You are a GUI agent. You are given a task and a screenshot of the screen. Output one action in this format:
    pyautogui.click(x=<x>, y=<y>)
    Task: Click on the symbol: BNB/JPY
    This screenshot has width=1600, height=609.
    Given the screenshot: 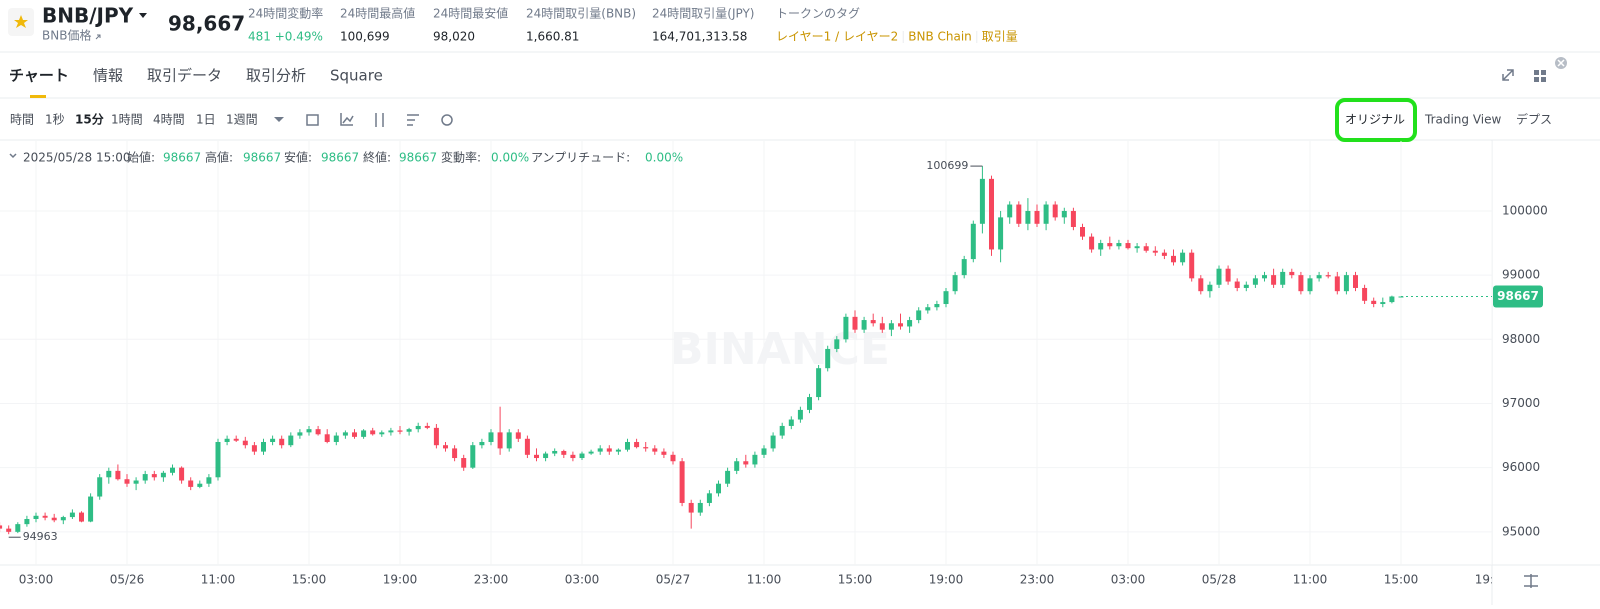 What is the action you would take?
    pyautogui.click(x=88, y=16)
    